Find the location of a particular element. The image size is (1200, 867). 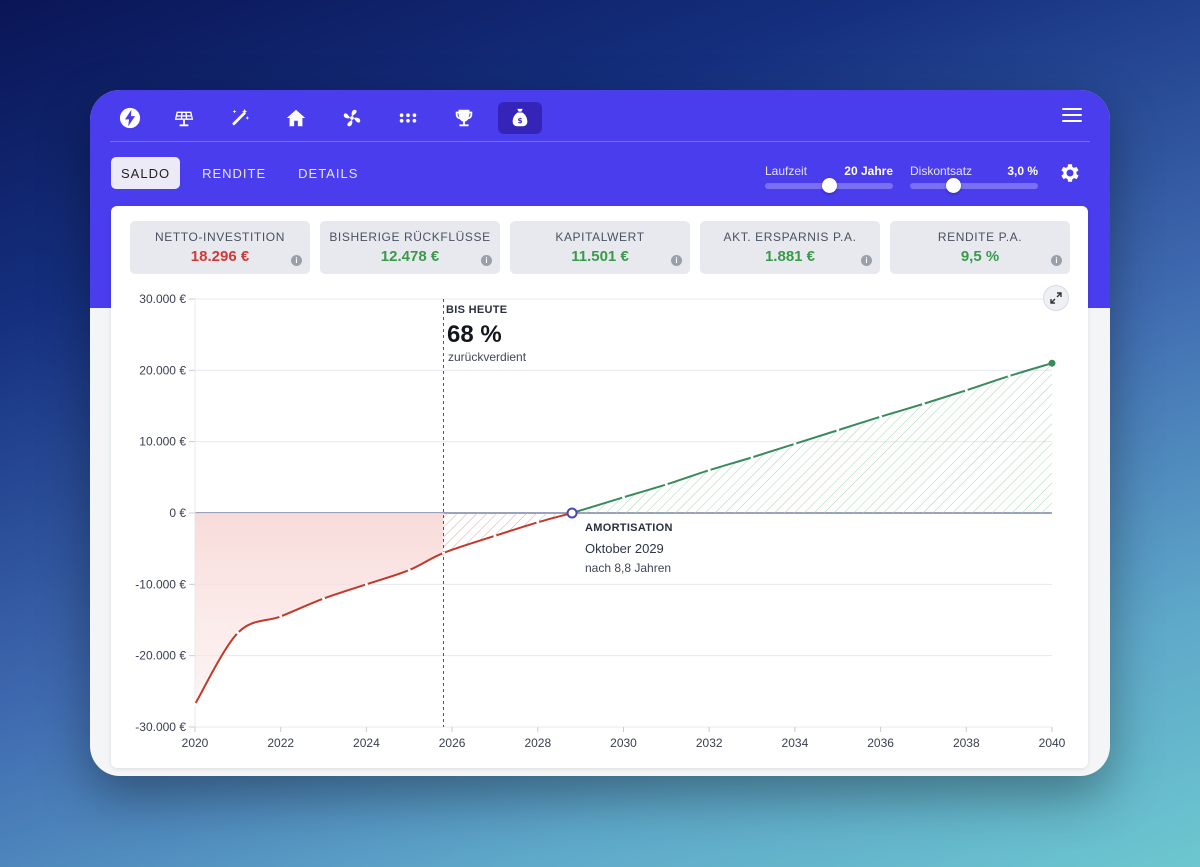

kpi-title: RENDITE P.A. is located at coordinates (980, 237).